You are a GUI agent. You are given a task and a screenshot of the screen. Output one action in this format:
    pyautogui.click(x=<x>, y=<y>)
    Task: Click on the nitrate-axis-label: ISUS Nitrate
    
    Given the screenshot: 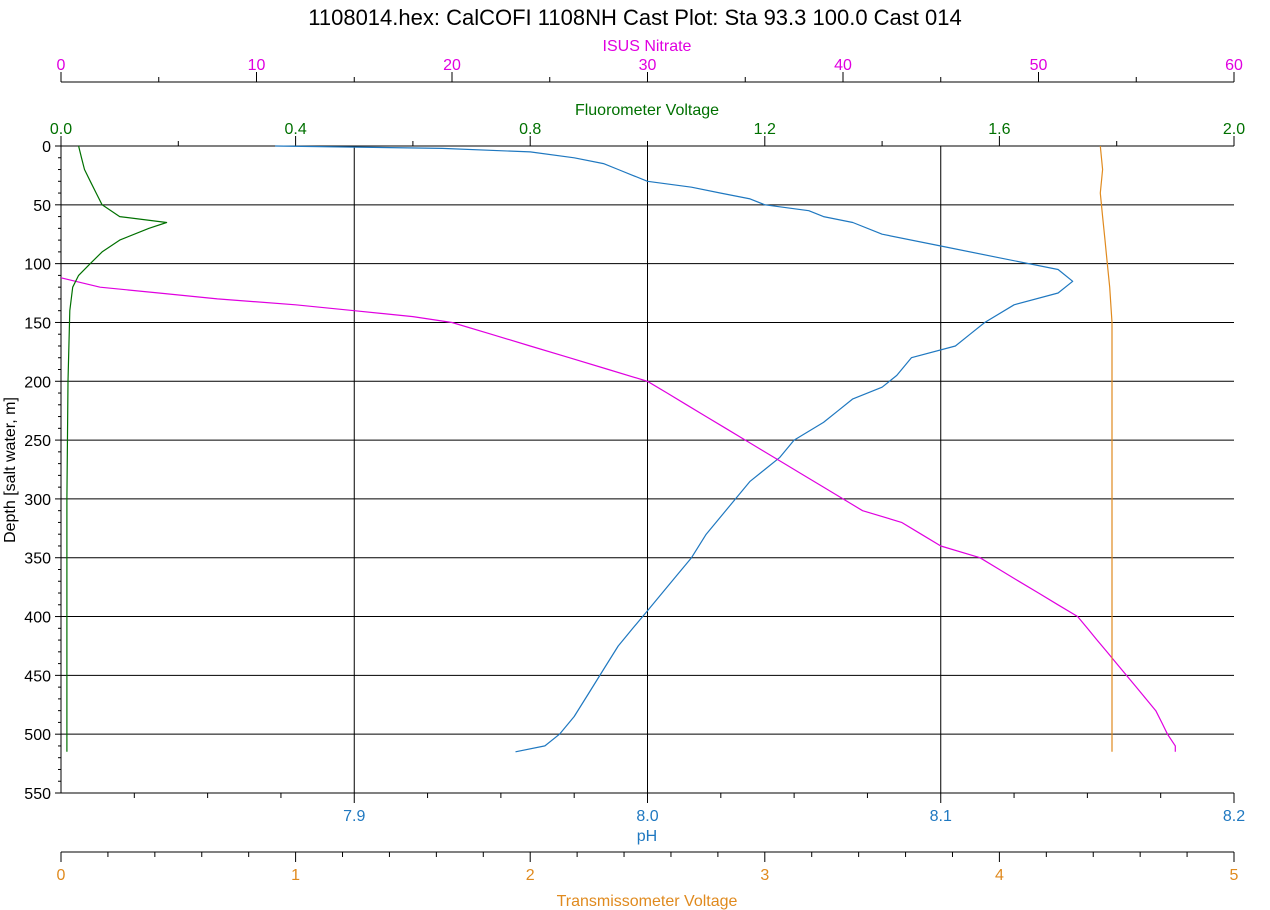 What is the action you would take?
    pyautogui.click(x=647, y=46)
    